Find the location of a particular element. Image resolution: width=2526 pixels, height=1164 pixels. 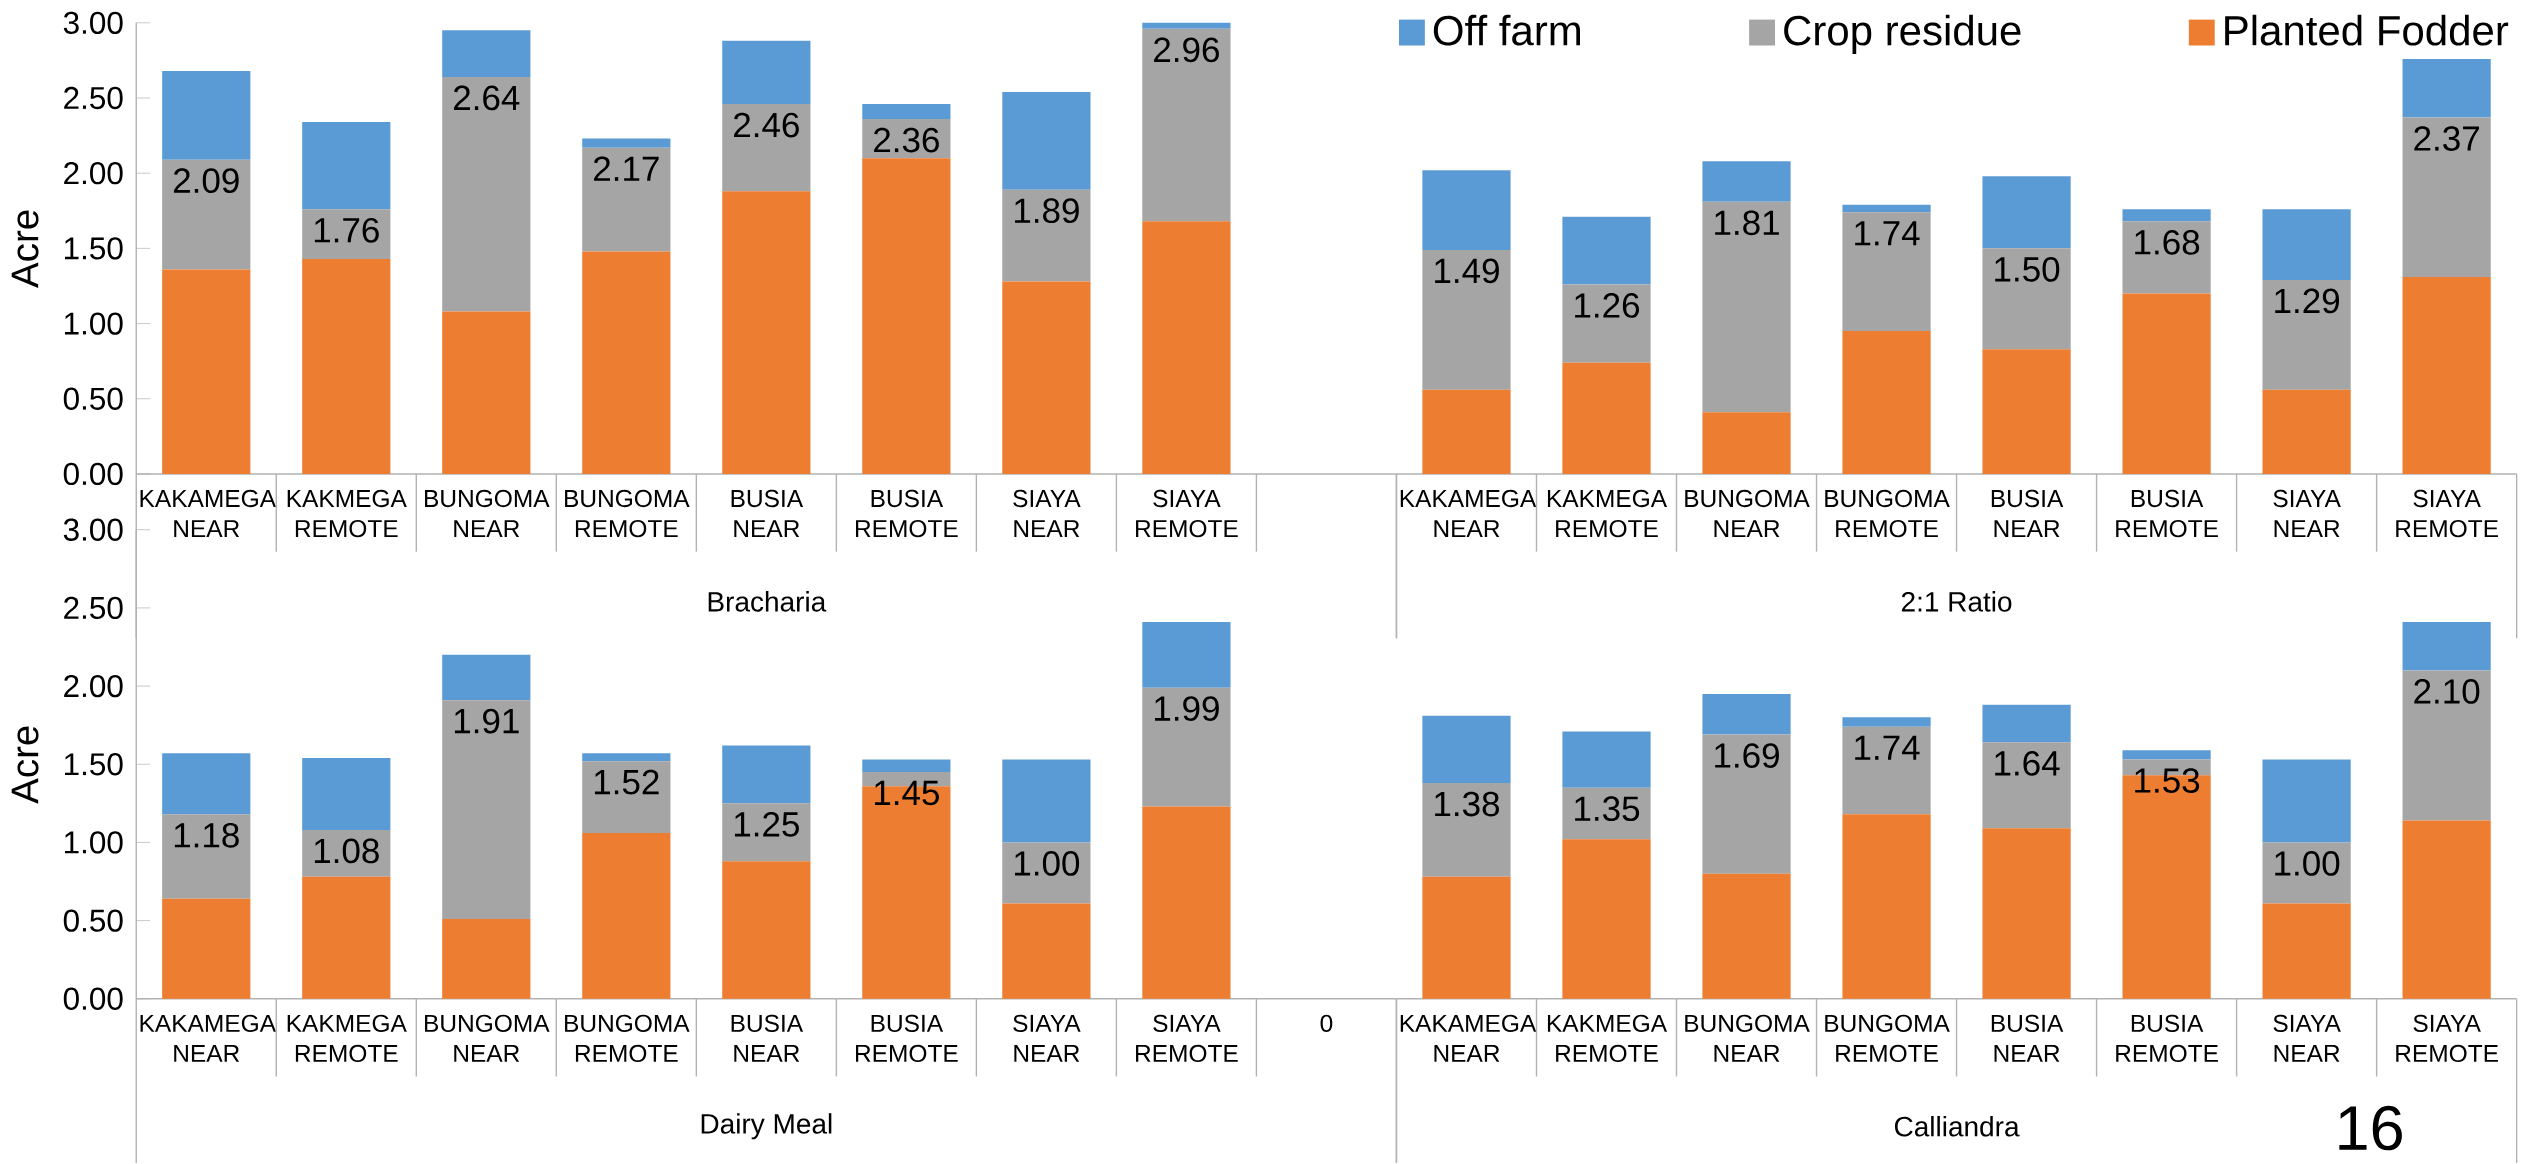

annotation: 1.52 is located at coordinates (626, 782).